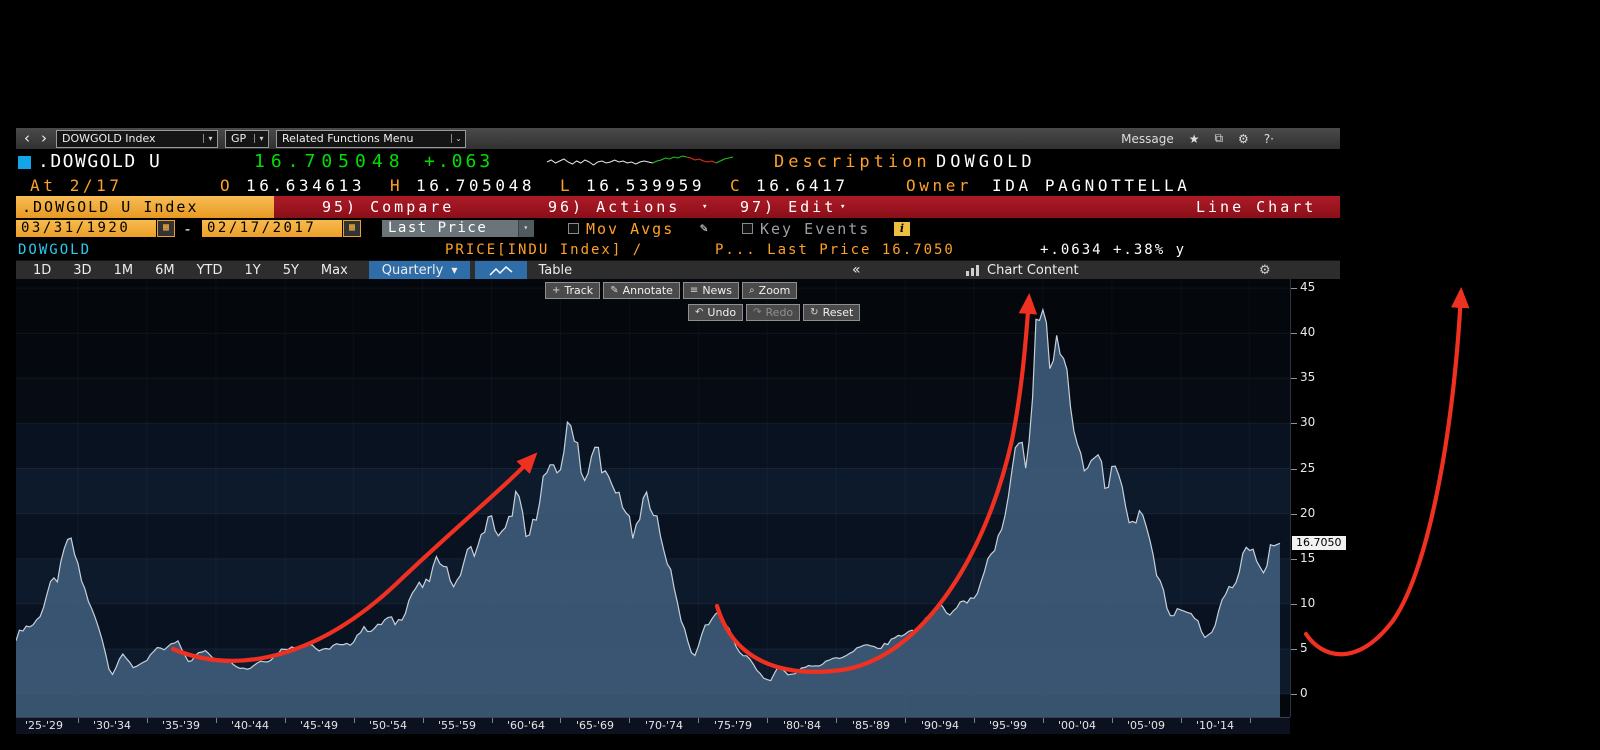 The image size is (1600, 750). What do you see at coordinates (737, 185) in the screenshot?
I see `close-label: C` at bounding box center [737, 185].